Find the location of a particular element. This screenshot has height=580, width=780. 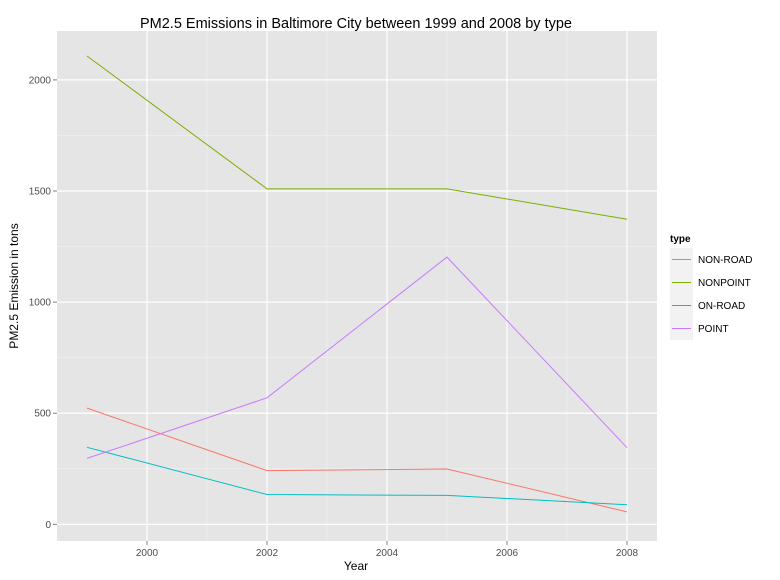

series-line-non-road is located at coordinates (357, 460).